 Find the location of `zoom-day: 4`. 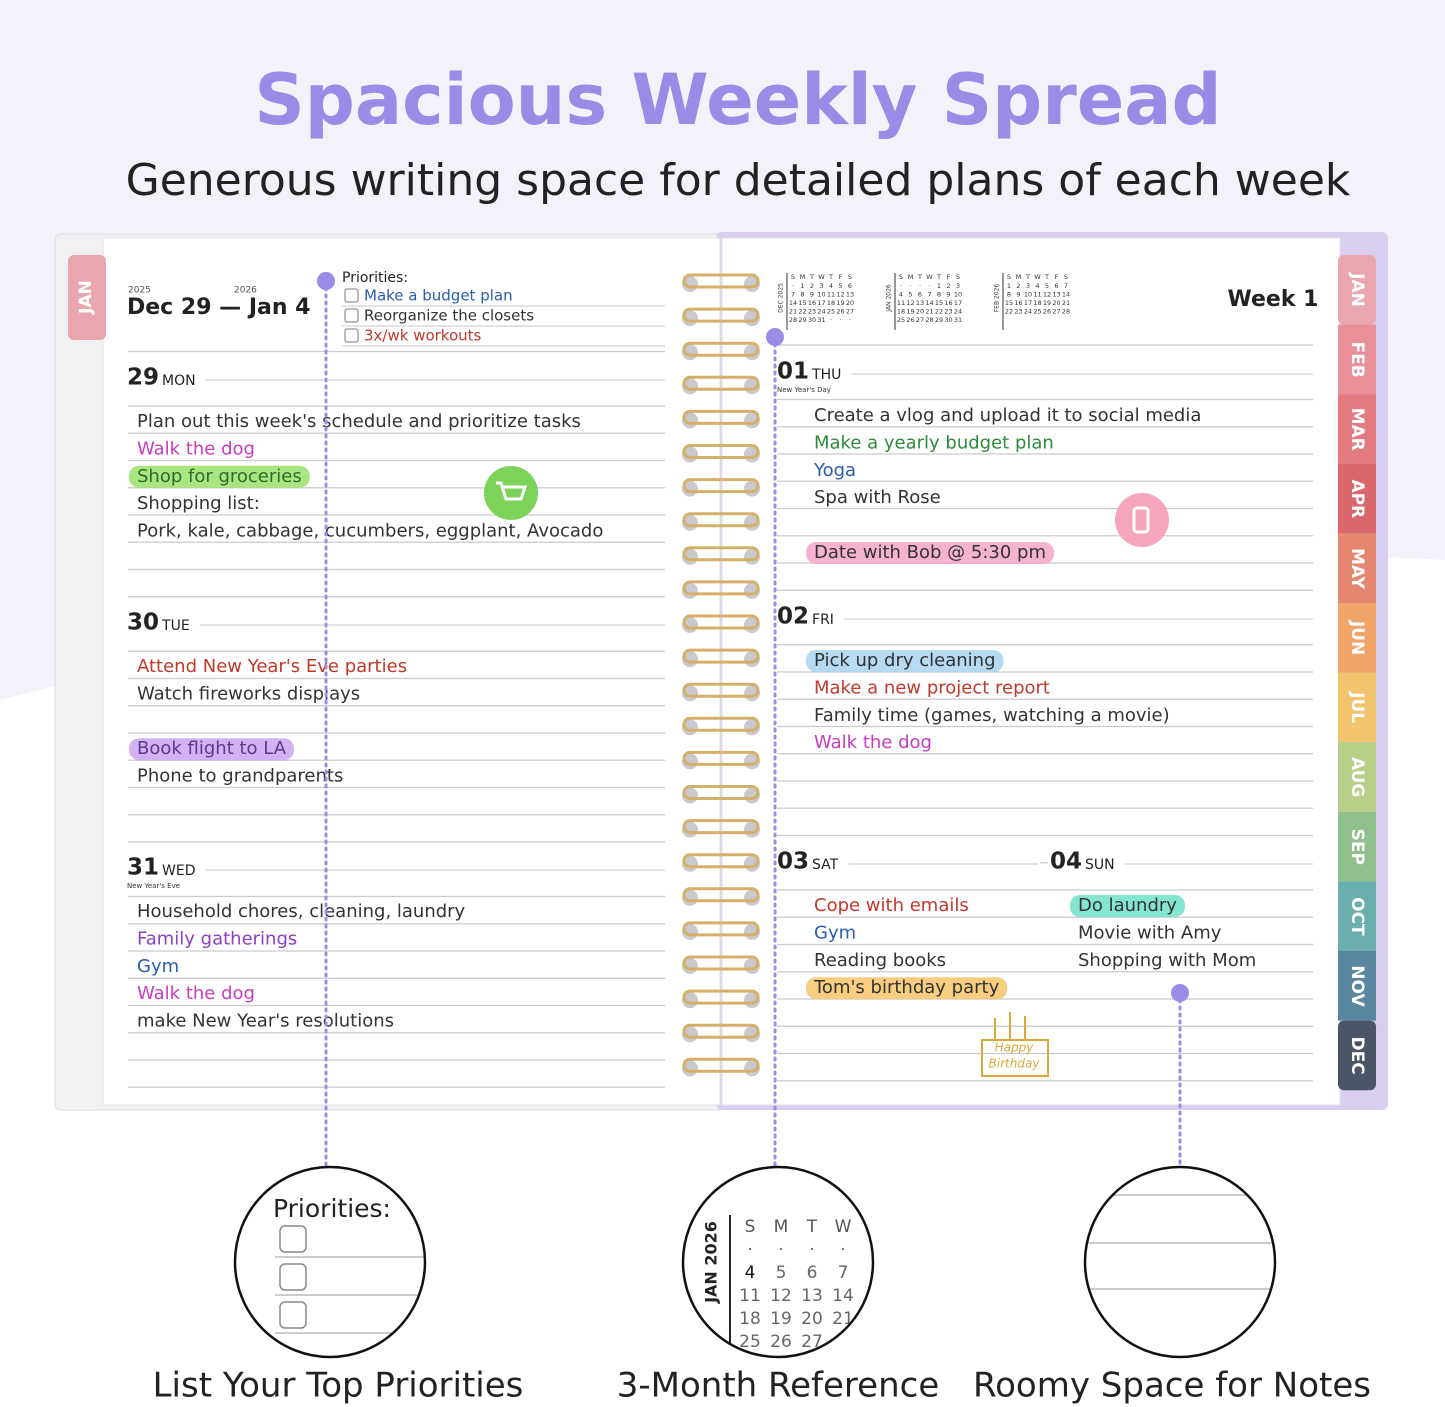

zoom-day: 4 is located at coordinates (750, 1273).